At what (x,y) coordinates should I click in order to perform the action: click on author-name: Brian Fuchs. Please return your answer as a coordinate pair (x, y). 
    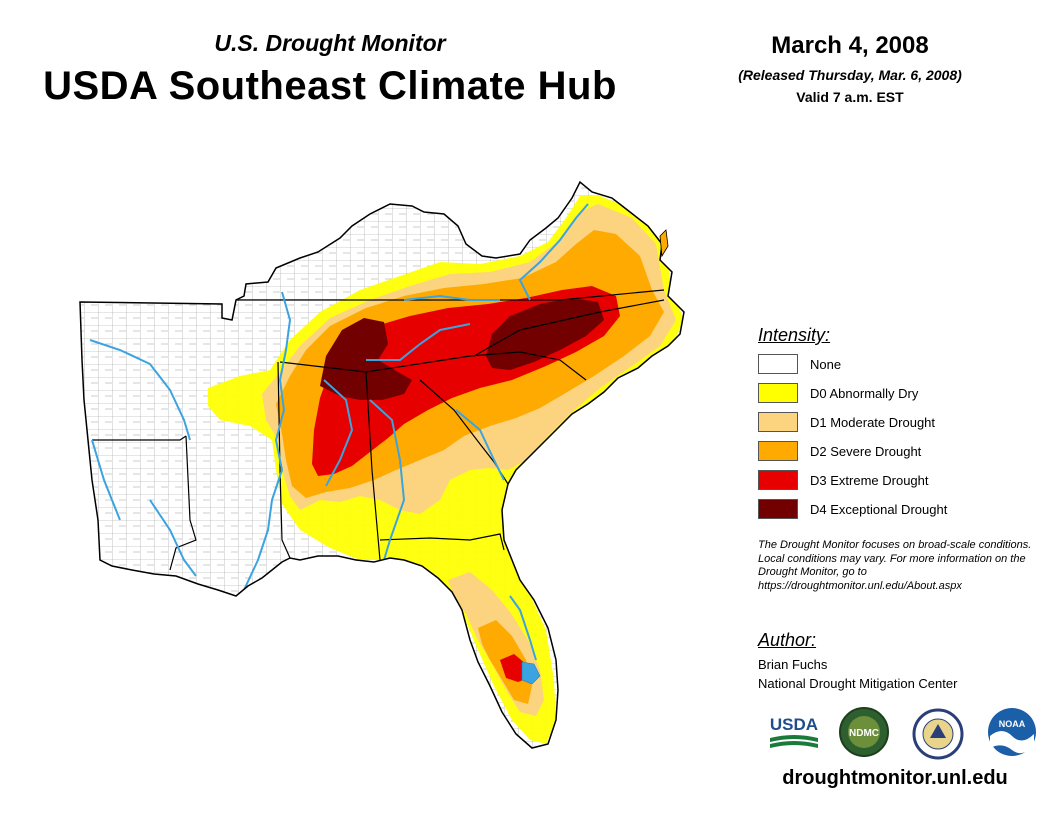
    Looking at the image, I should click on (793, 664).